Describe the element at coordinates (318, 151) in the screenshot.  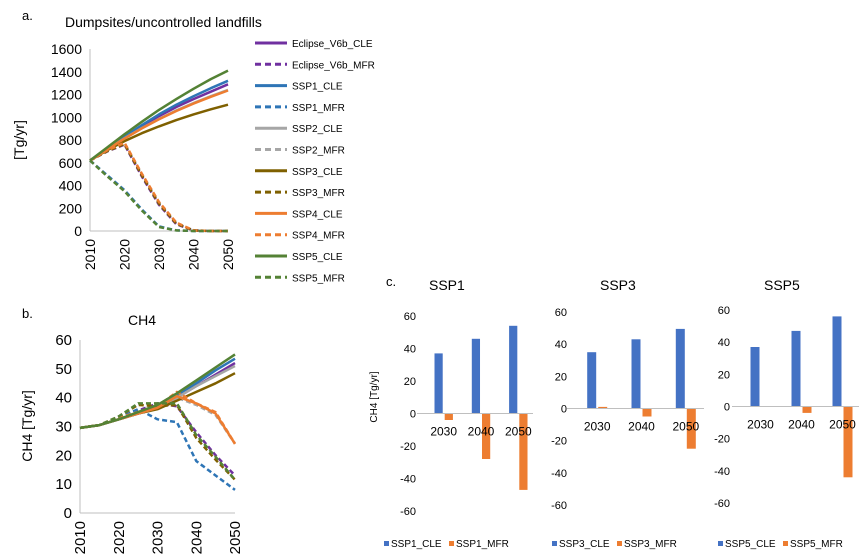
I see `legend-entry-label: SSP2_MFR` at that location.